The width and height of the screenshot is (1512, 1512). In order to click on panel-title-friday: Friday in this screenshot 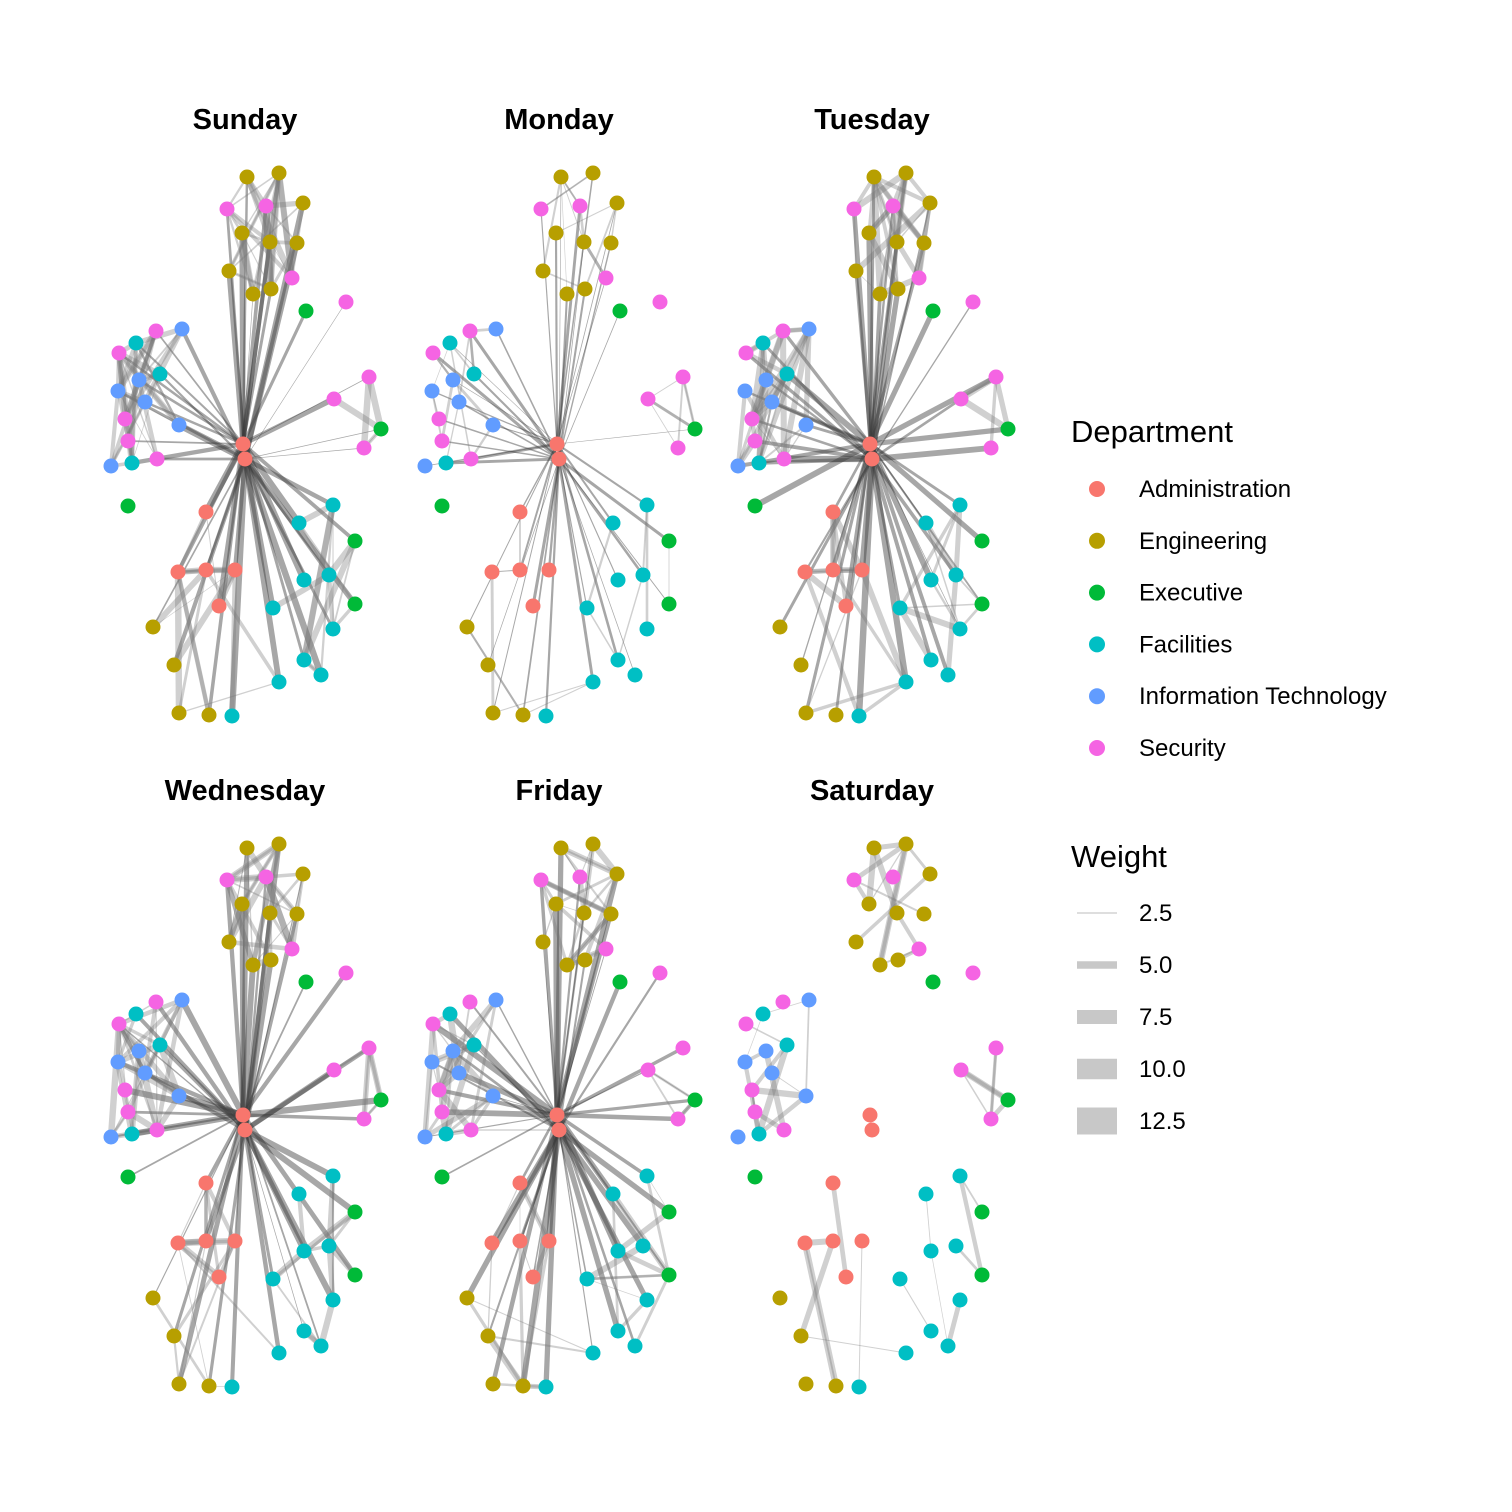, I will do `click(558, 791)`.